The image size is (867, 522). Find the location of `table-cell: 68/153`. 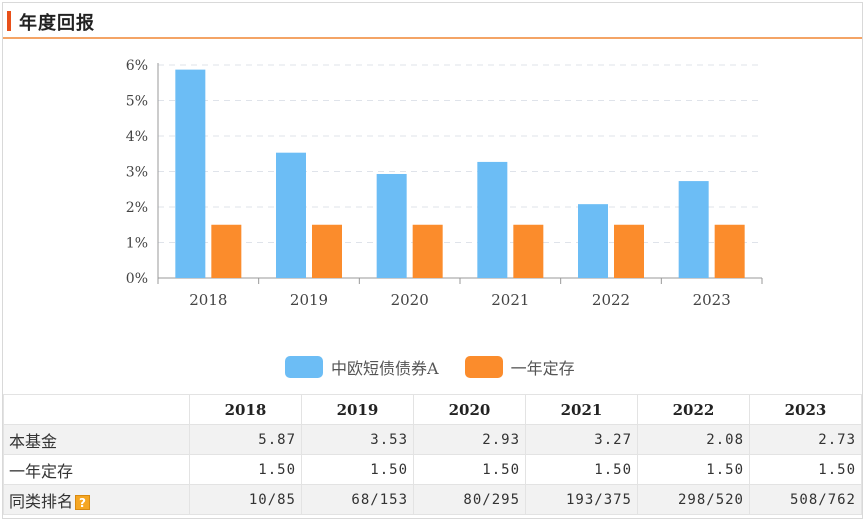

table-cell: 68/153 is located at coordinates (357, 499).